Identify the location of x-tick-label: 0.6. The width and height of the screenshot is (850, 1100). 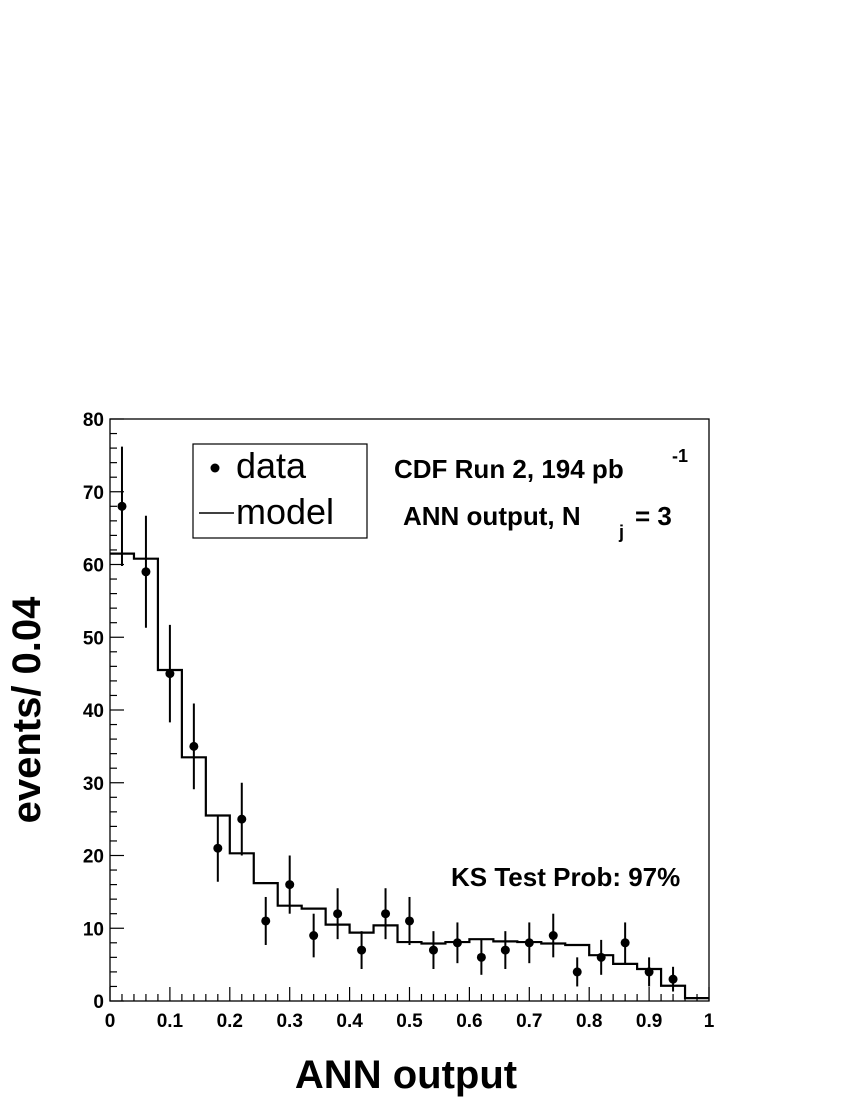
(469, 1021).